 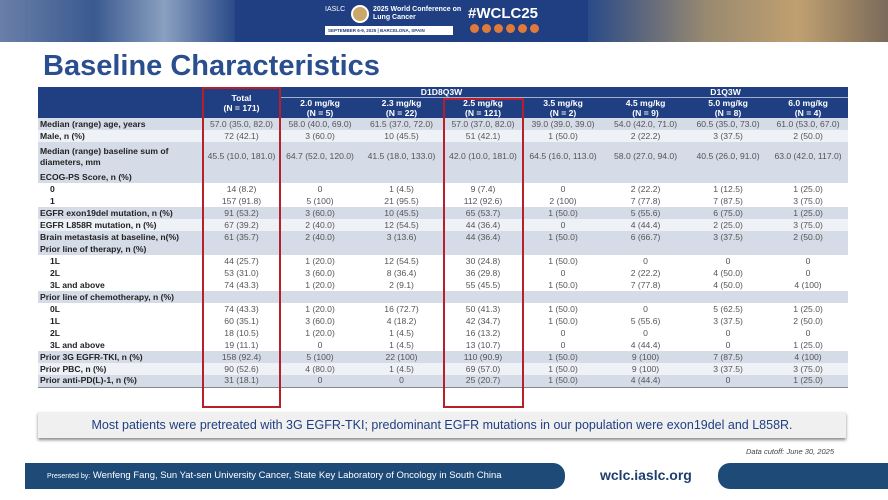 I want to click on row-label: Median (range) age, years, so click(x=120, y=124).